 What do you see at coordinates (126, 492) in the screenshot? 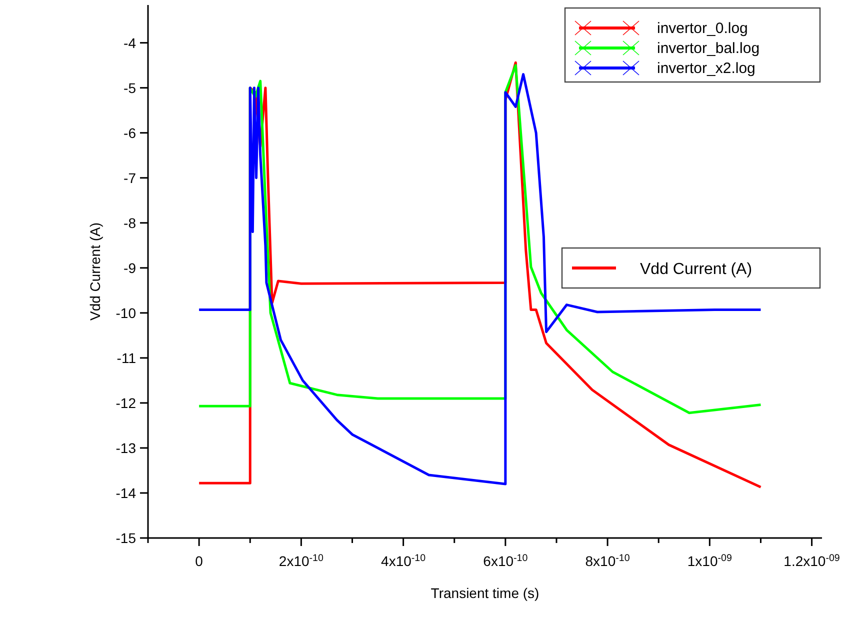
I see `y-tick-label: -14` at bounding box center [126, 492].